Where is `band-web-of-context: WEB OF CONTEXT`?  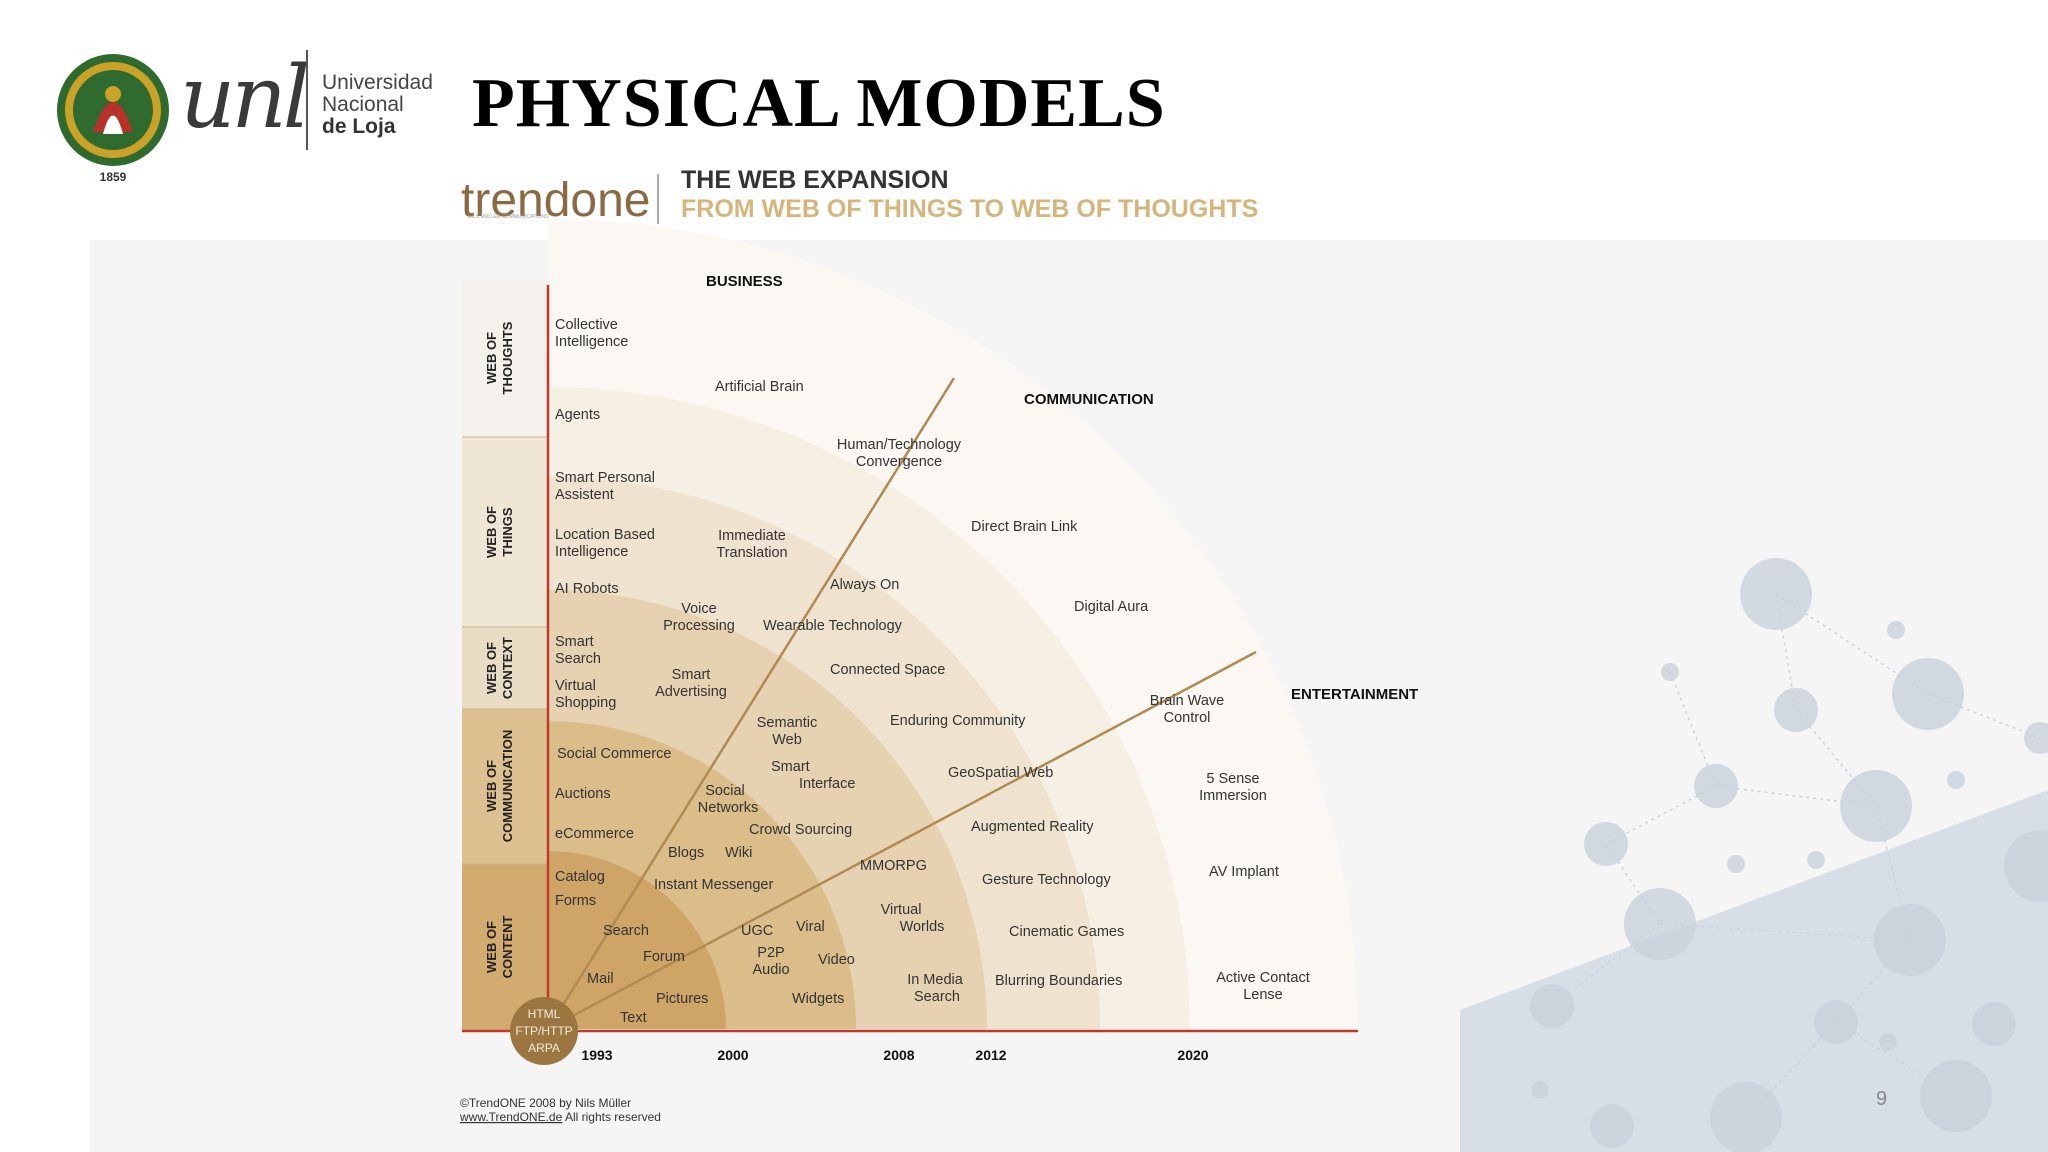
band-web-of-context: WEB OF CONTEXT is located at coordinates (499, 668).